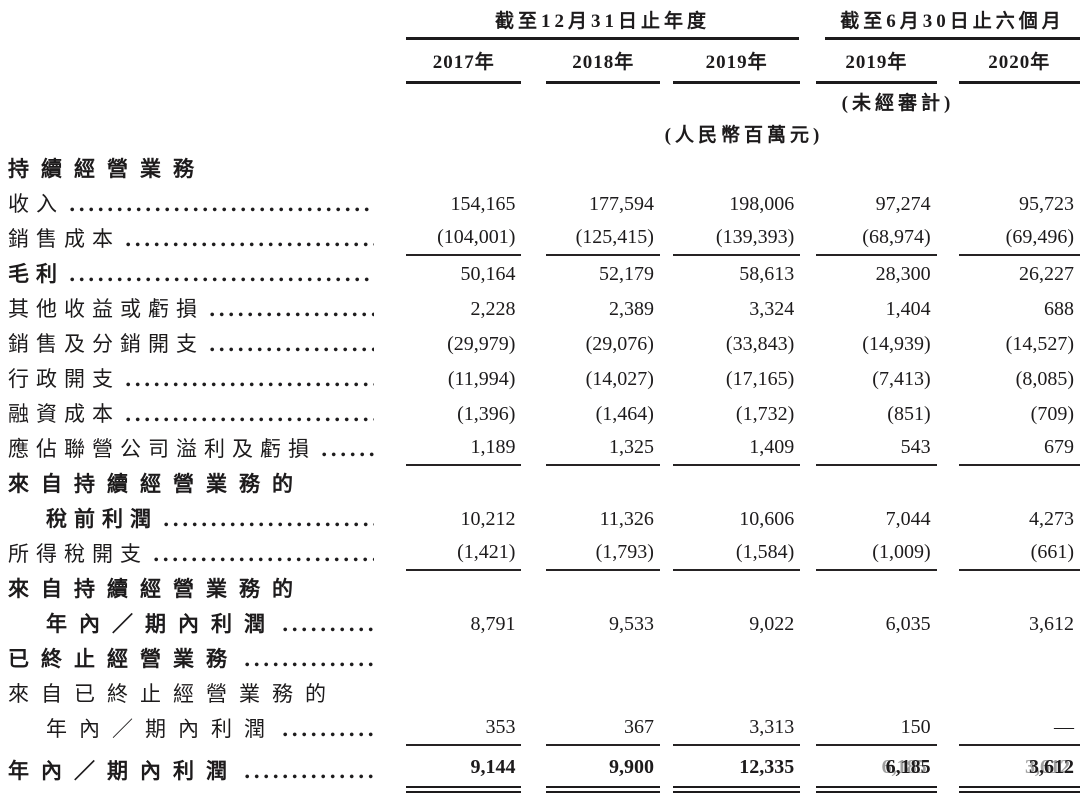 Image resolution: width=1080 pixels, height=801 pixels. What do you see at coordinates (156, 484) in the screenshot?
I see `row-label: 來自持續經營業務的` at bounding box center [156, 484].